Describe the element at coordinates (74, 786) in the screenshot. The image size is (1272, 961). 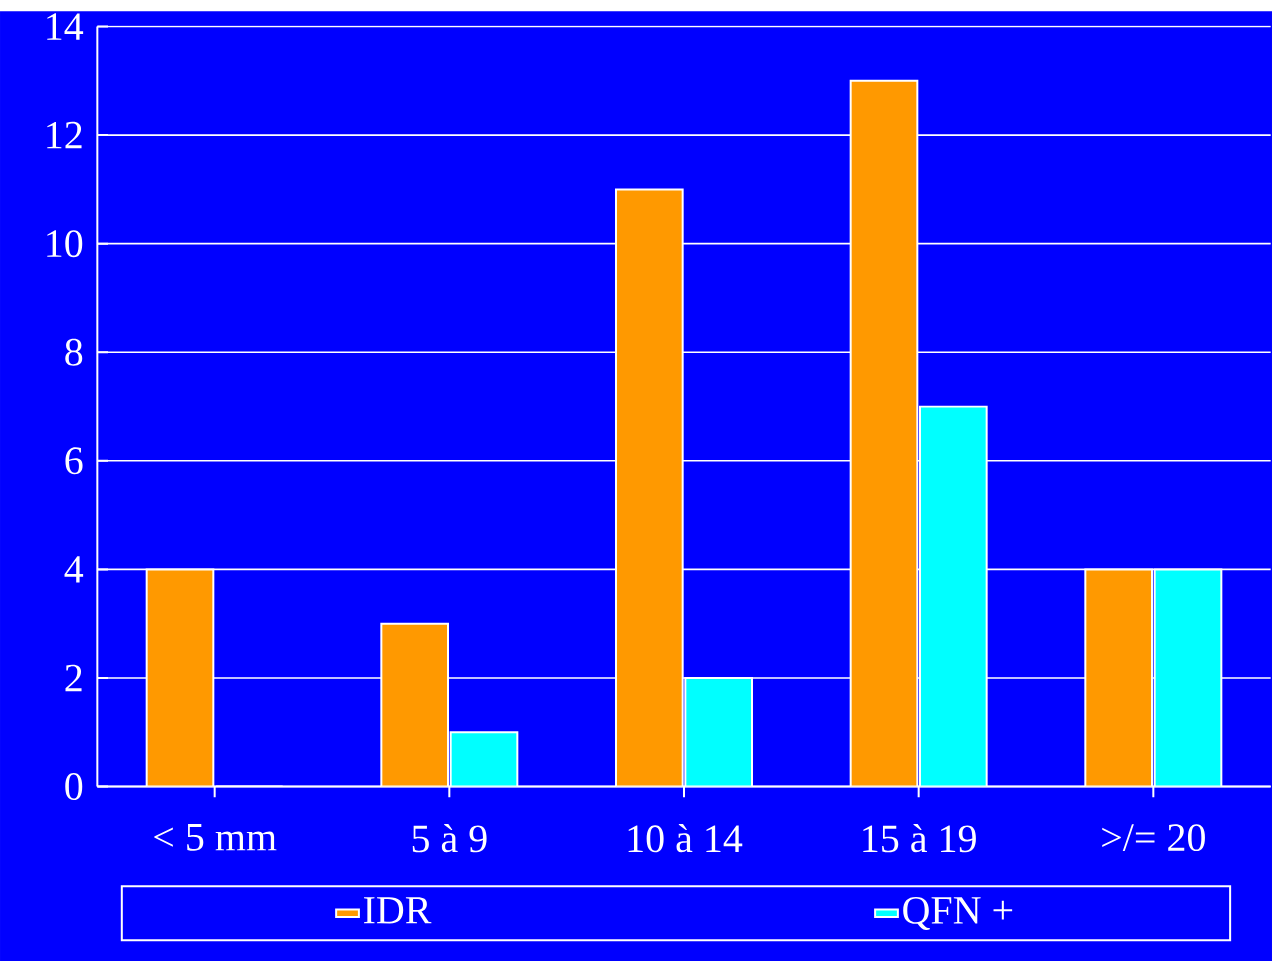
I see `y-tick-label: 0` at that location.